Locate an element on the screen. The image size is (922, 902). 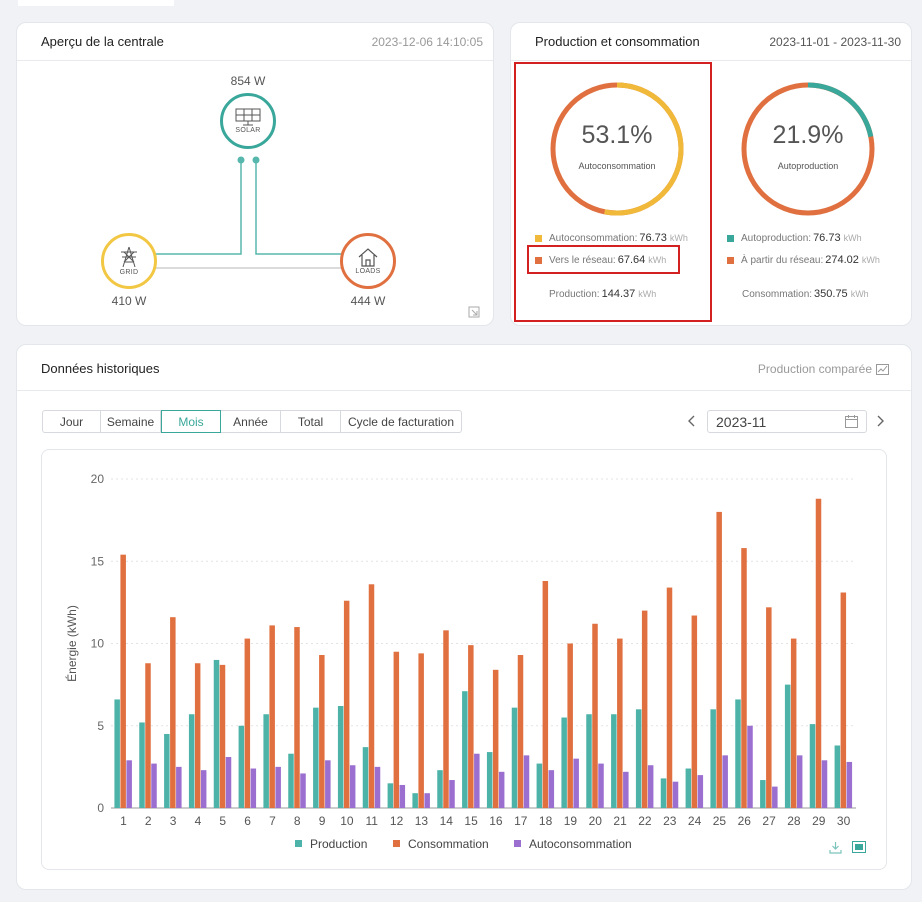
compare-link: Production comparée is located at coordinates (823, 369).